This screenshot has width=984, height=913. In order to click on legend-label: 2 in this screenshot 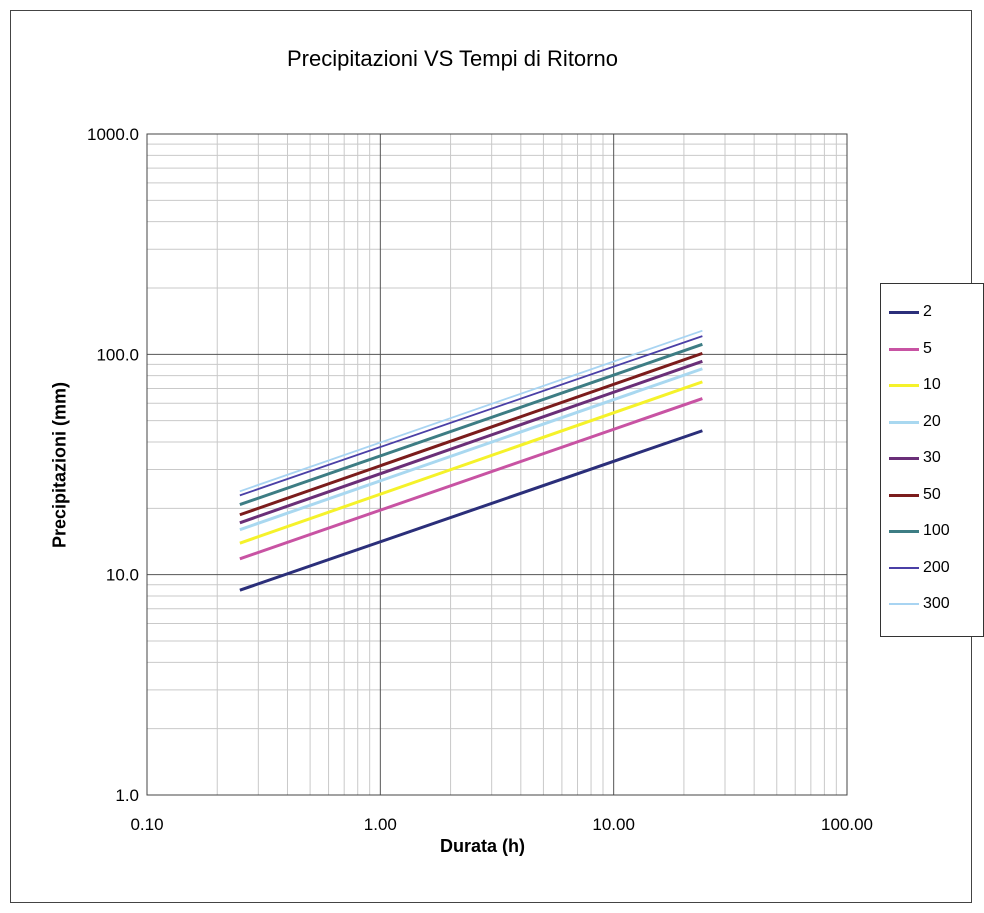, I will do `click(927, 311)`.